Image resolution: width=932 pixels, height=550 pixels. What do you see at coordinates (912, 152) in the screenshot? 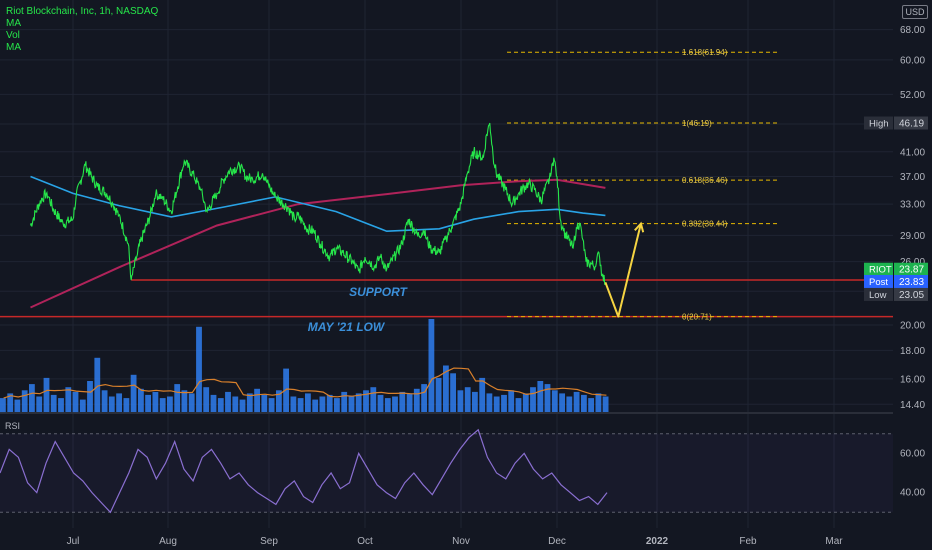
I see `price-tick-label: 41.00` at bounding box center [912, 152].